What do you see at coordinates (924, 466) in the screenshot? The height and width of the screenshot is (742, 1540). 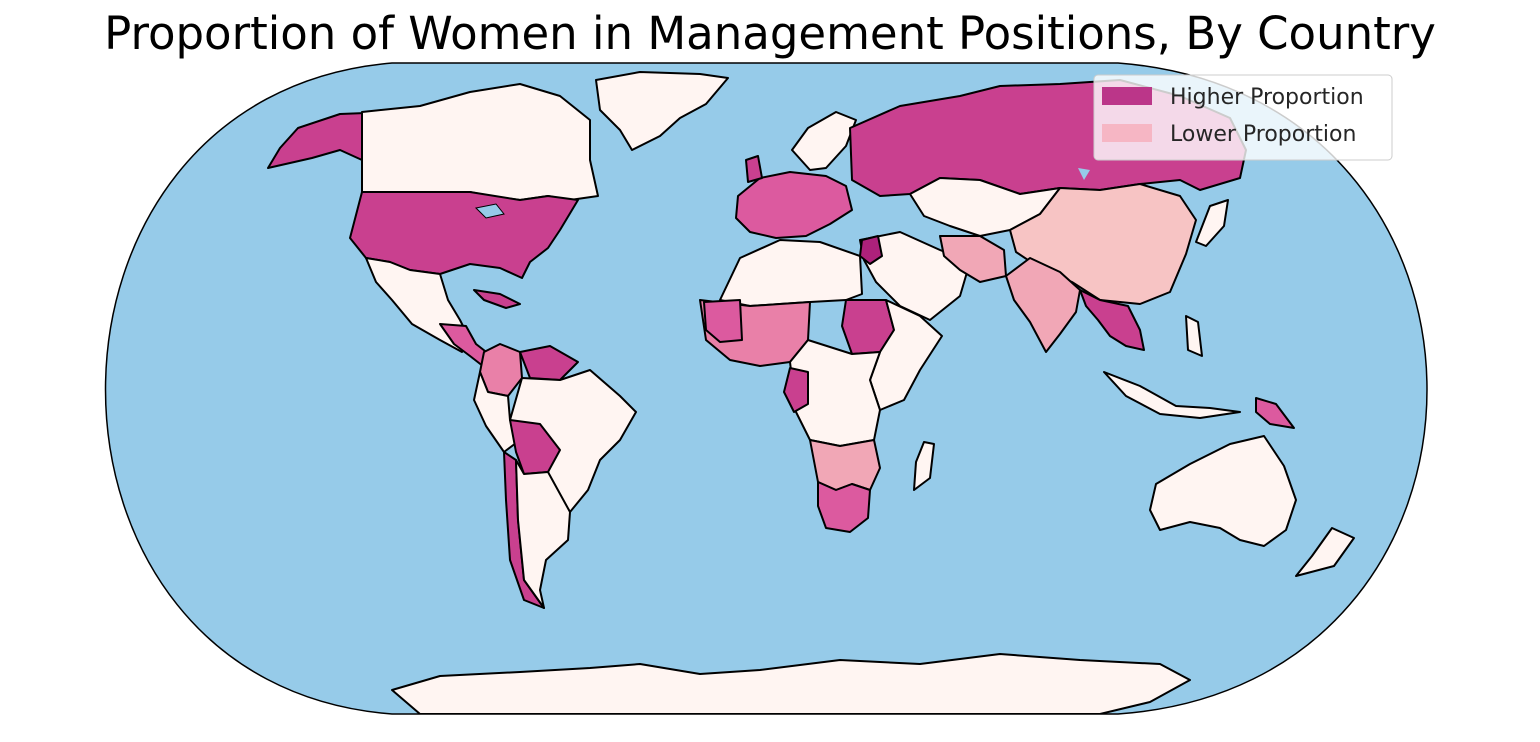 I see `region-madagascar` at bounding box center [924, 466].